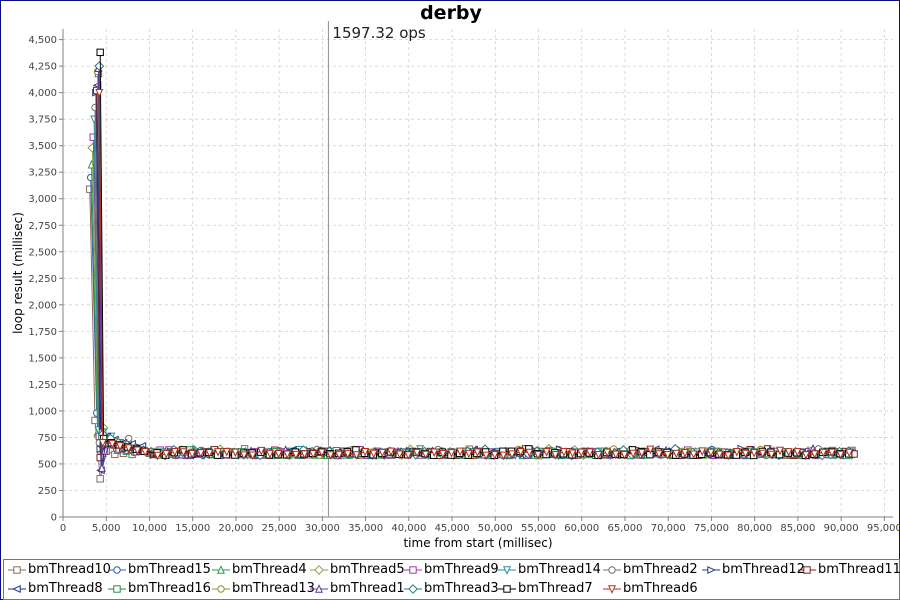 The width and height of the screenshot is (900, 600). Describe the element at coordinates (42, 226) in the screenshot. I see `y-tick-label: 2,750` at that location.